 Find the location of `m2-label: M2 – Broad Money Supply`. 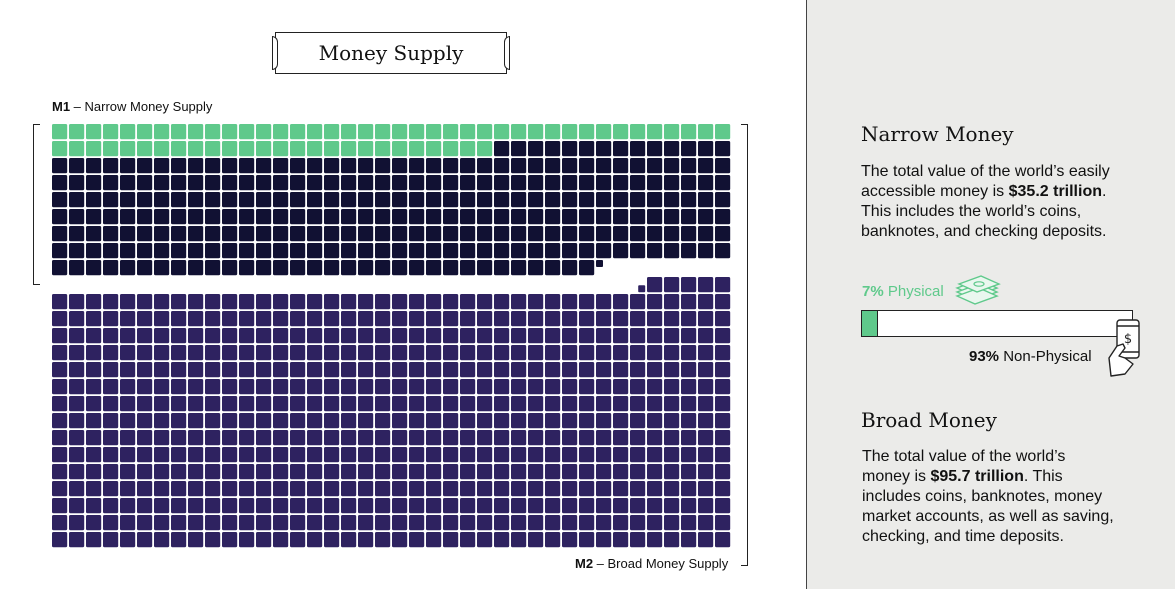

m2-label: M2 – Broad Money Supply is located at coordinates (651, 563).